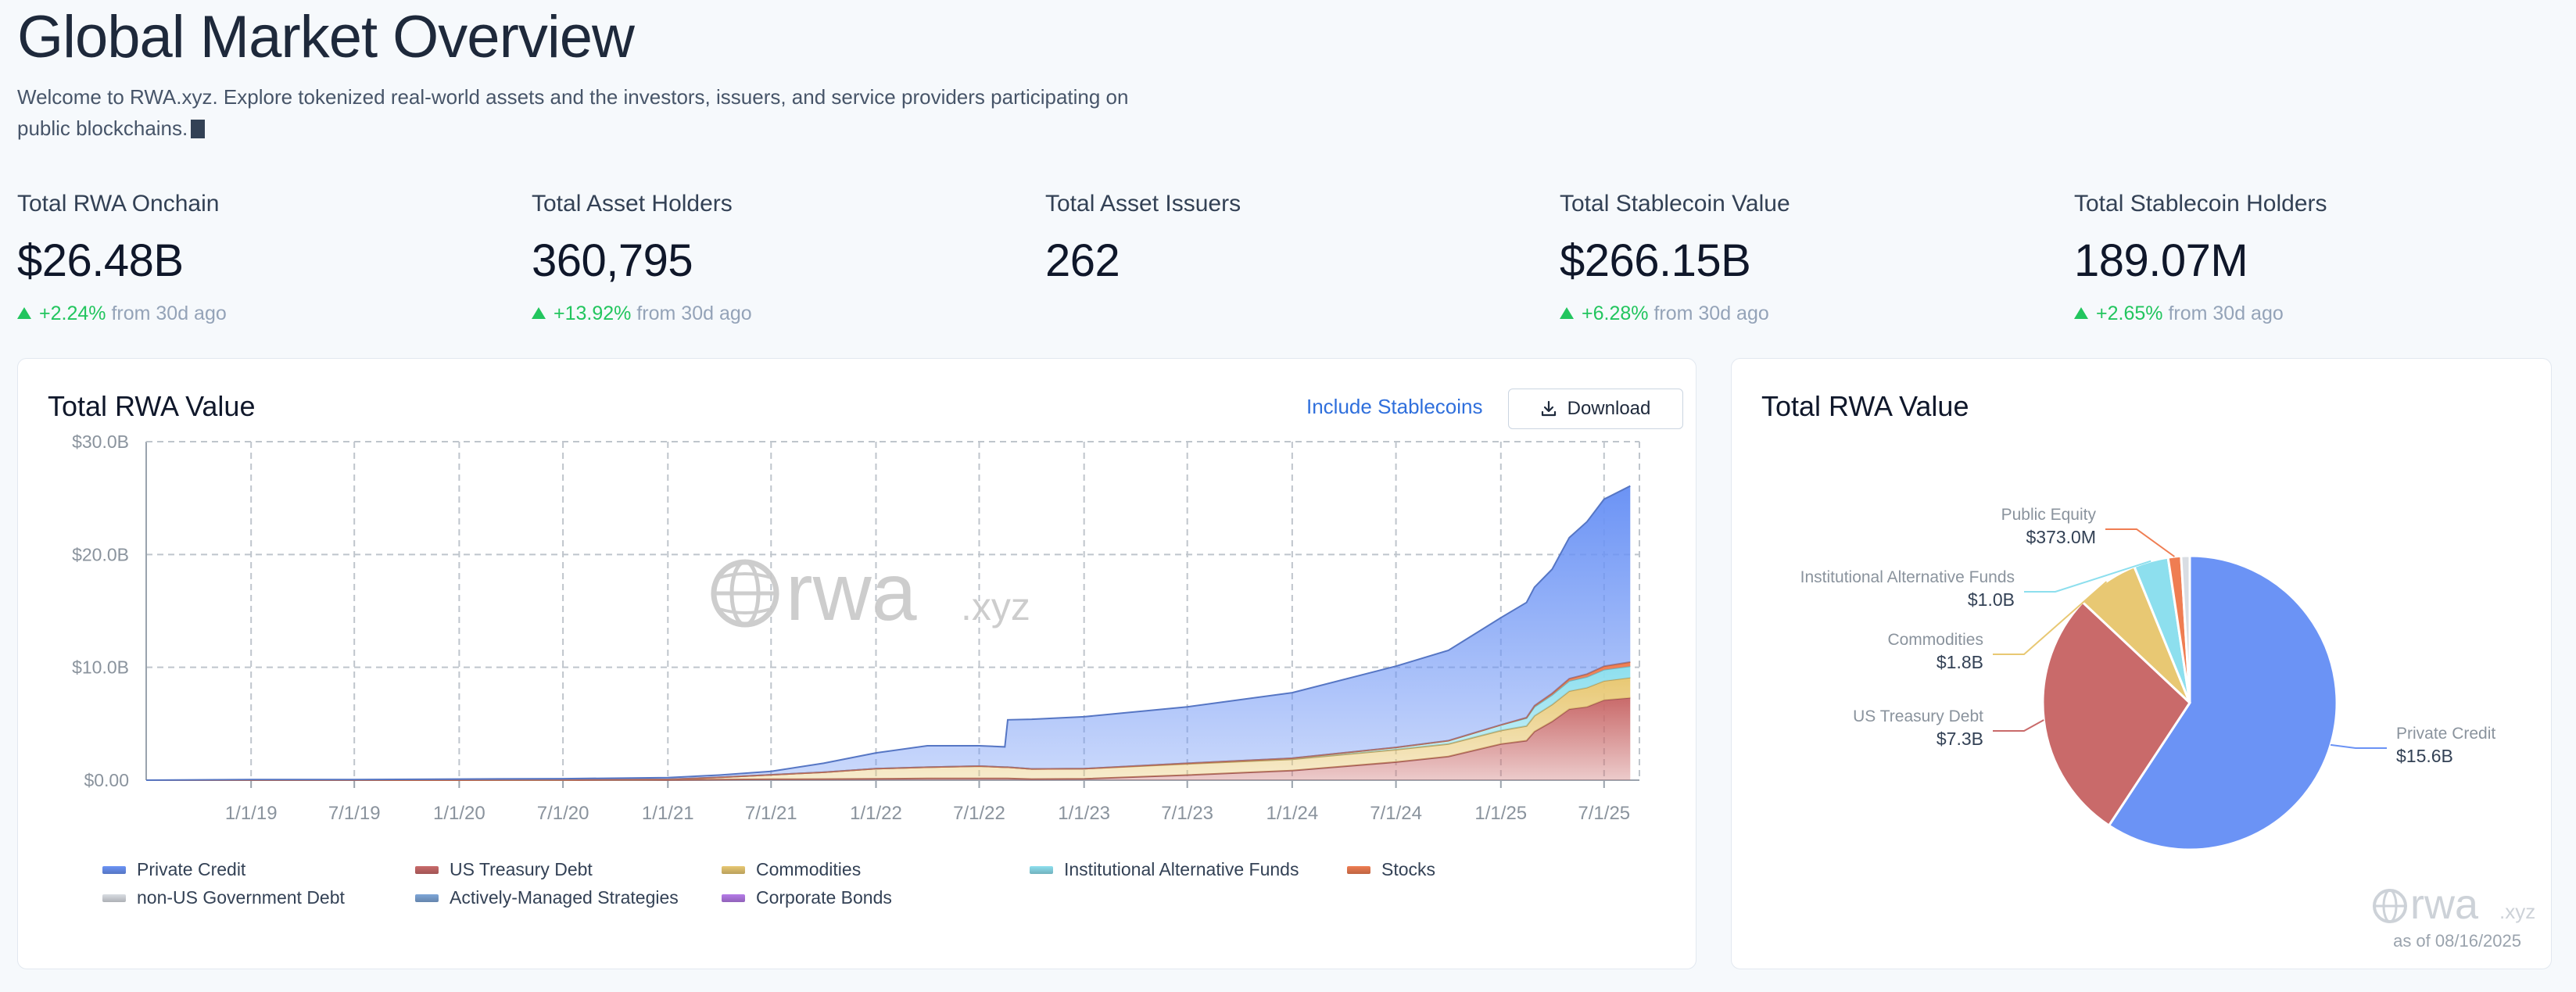 The width and height of the screenshot is (2576, 992). Describe the element at coordinates (771, 813) in the screenshot. I see `x-tick-label: 7/1/21` at that location.